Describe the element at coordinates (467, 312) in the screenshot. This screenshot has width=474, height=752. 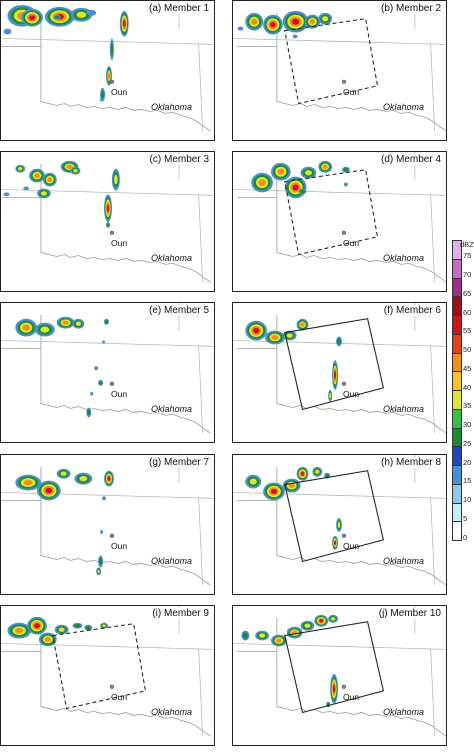
I see `colorbar-tick-label: 60` at that location.